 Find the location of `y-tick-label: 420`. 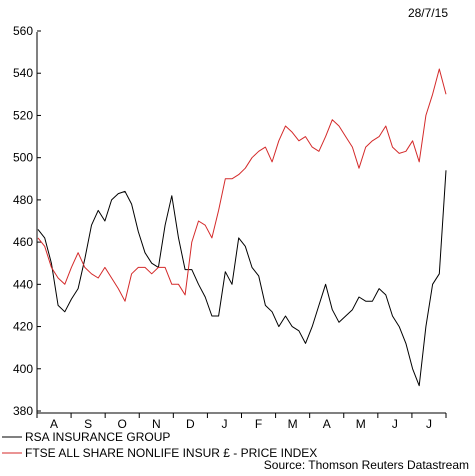

y-tick-label: 420 is located at coordinates (23, 327).